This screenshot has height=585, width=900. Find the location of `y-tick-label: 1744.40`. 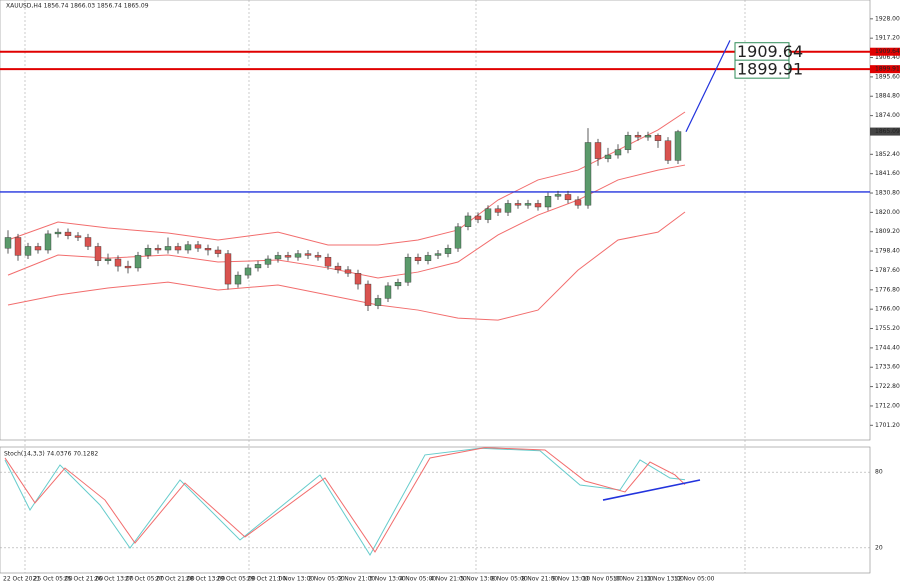

y-tick-label: 1744.40 is located at coordinates (887, 347).